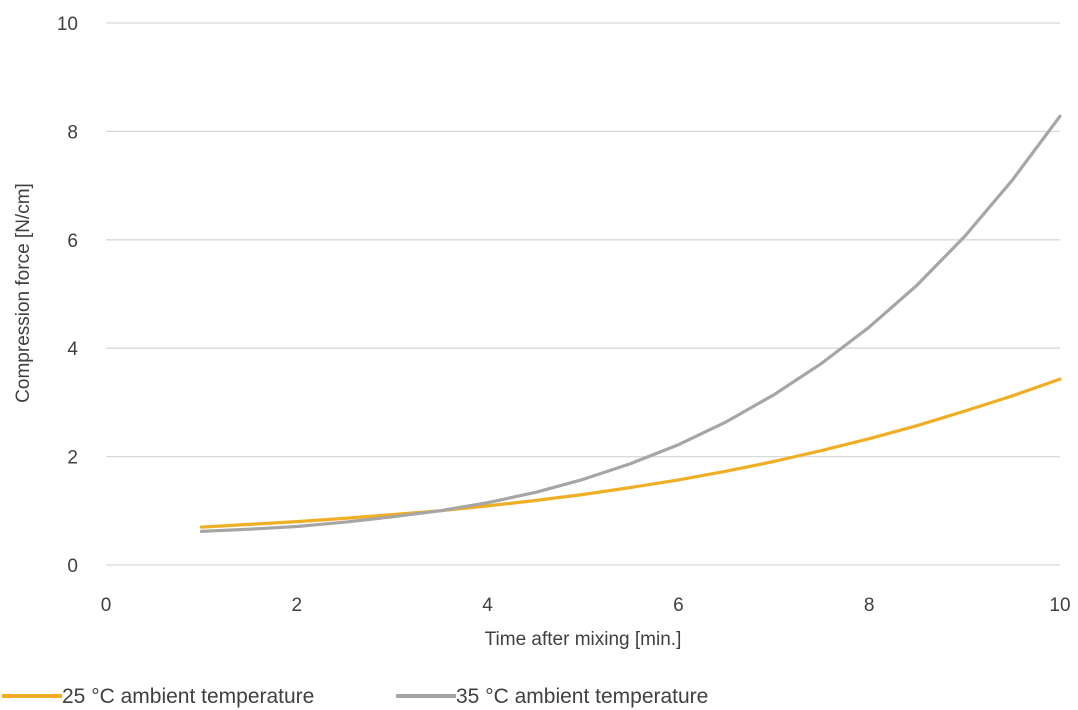 This screenshot has height=710, width=1078. Describe the element at coordinates (67, 24) in the screenshot. I see `y-tick-label: 10` at that location.